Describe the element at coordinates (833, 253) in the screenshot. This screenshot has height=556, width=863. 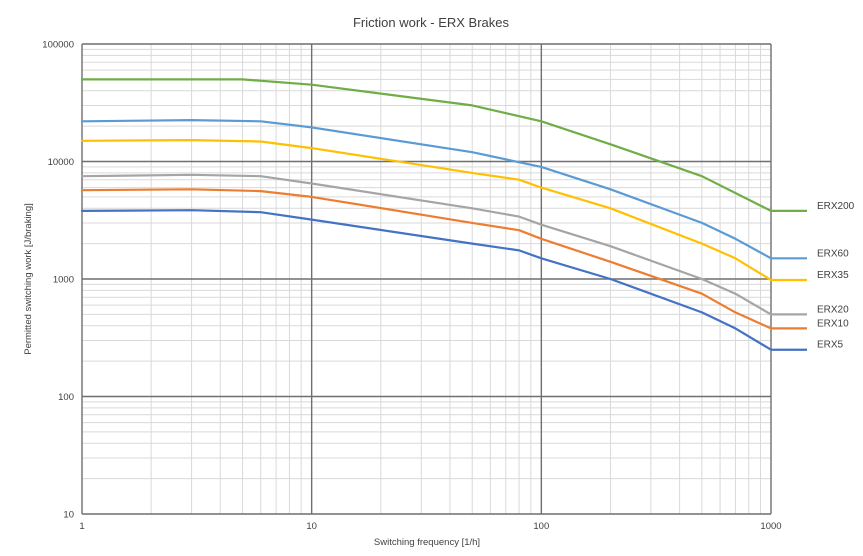
I see `series-label-erx60: ERX60` at that location.